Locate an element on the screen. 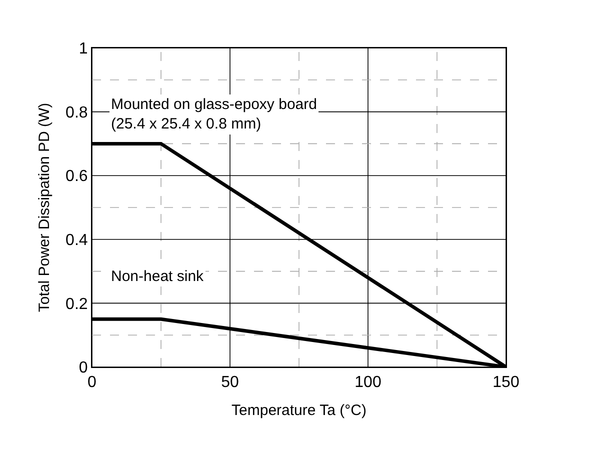  x-tick-label: 150 is located at coordinates (506, 383).